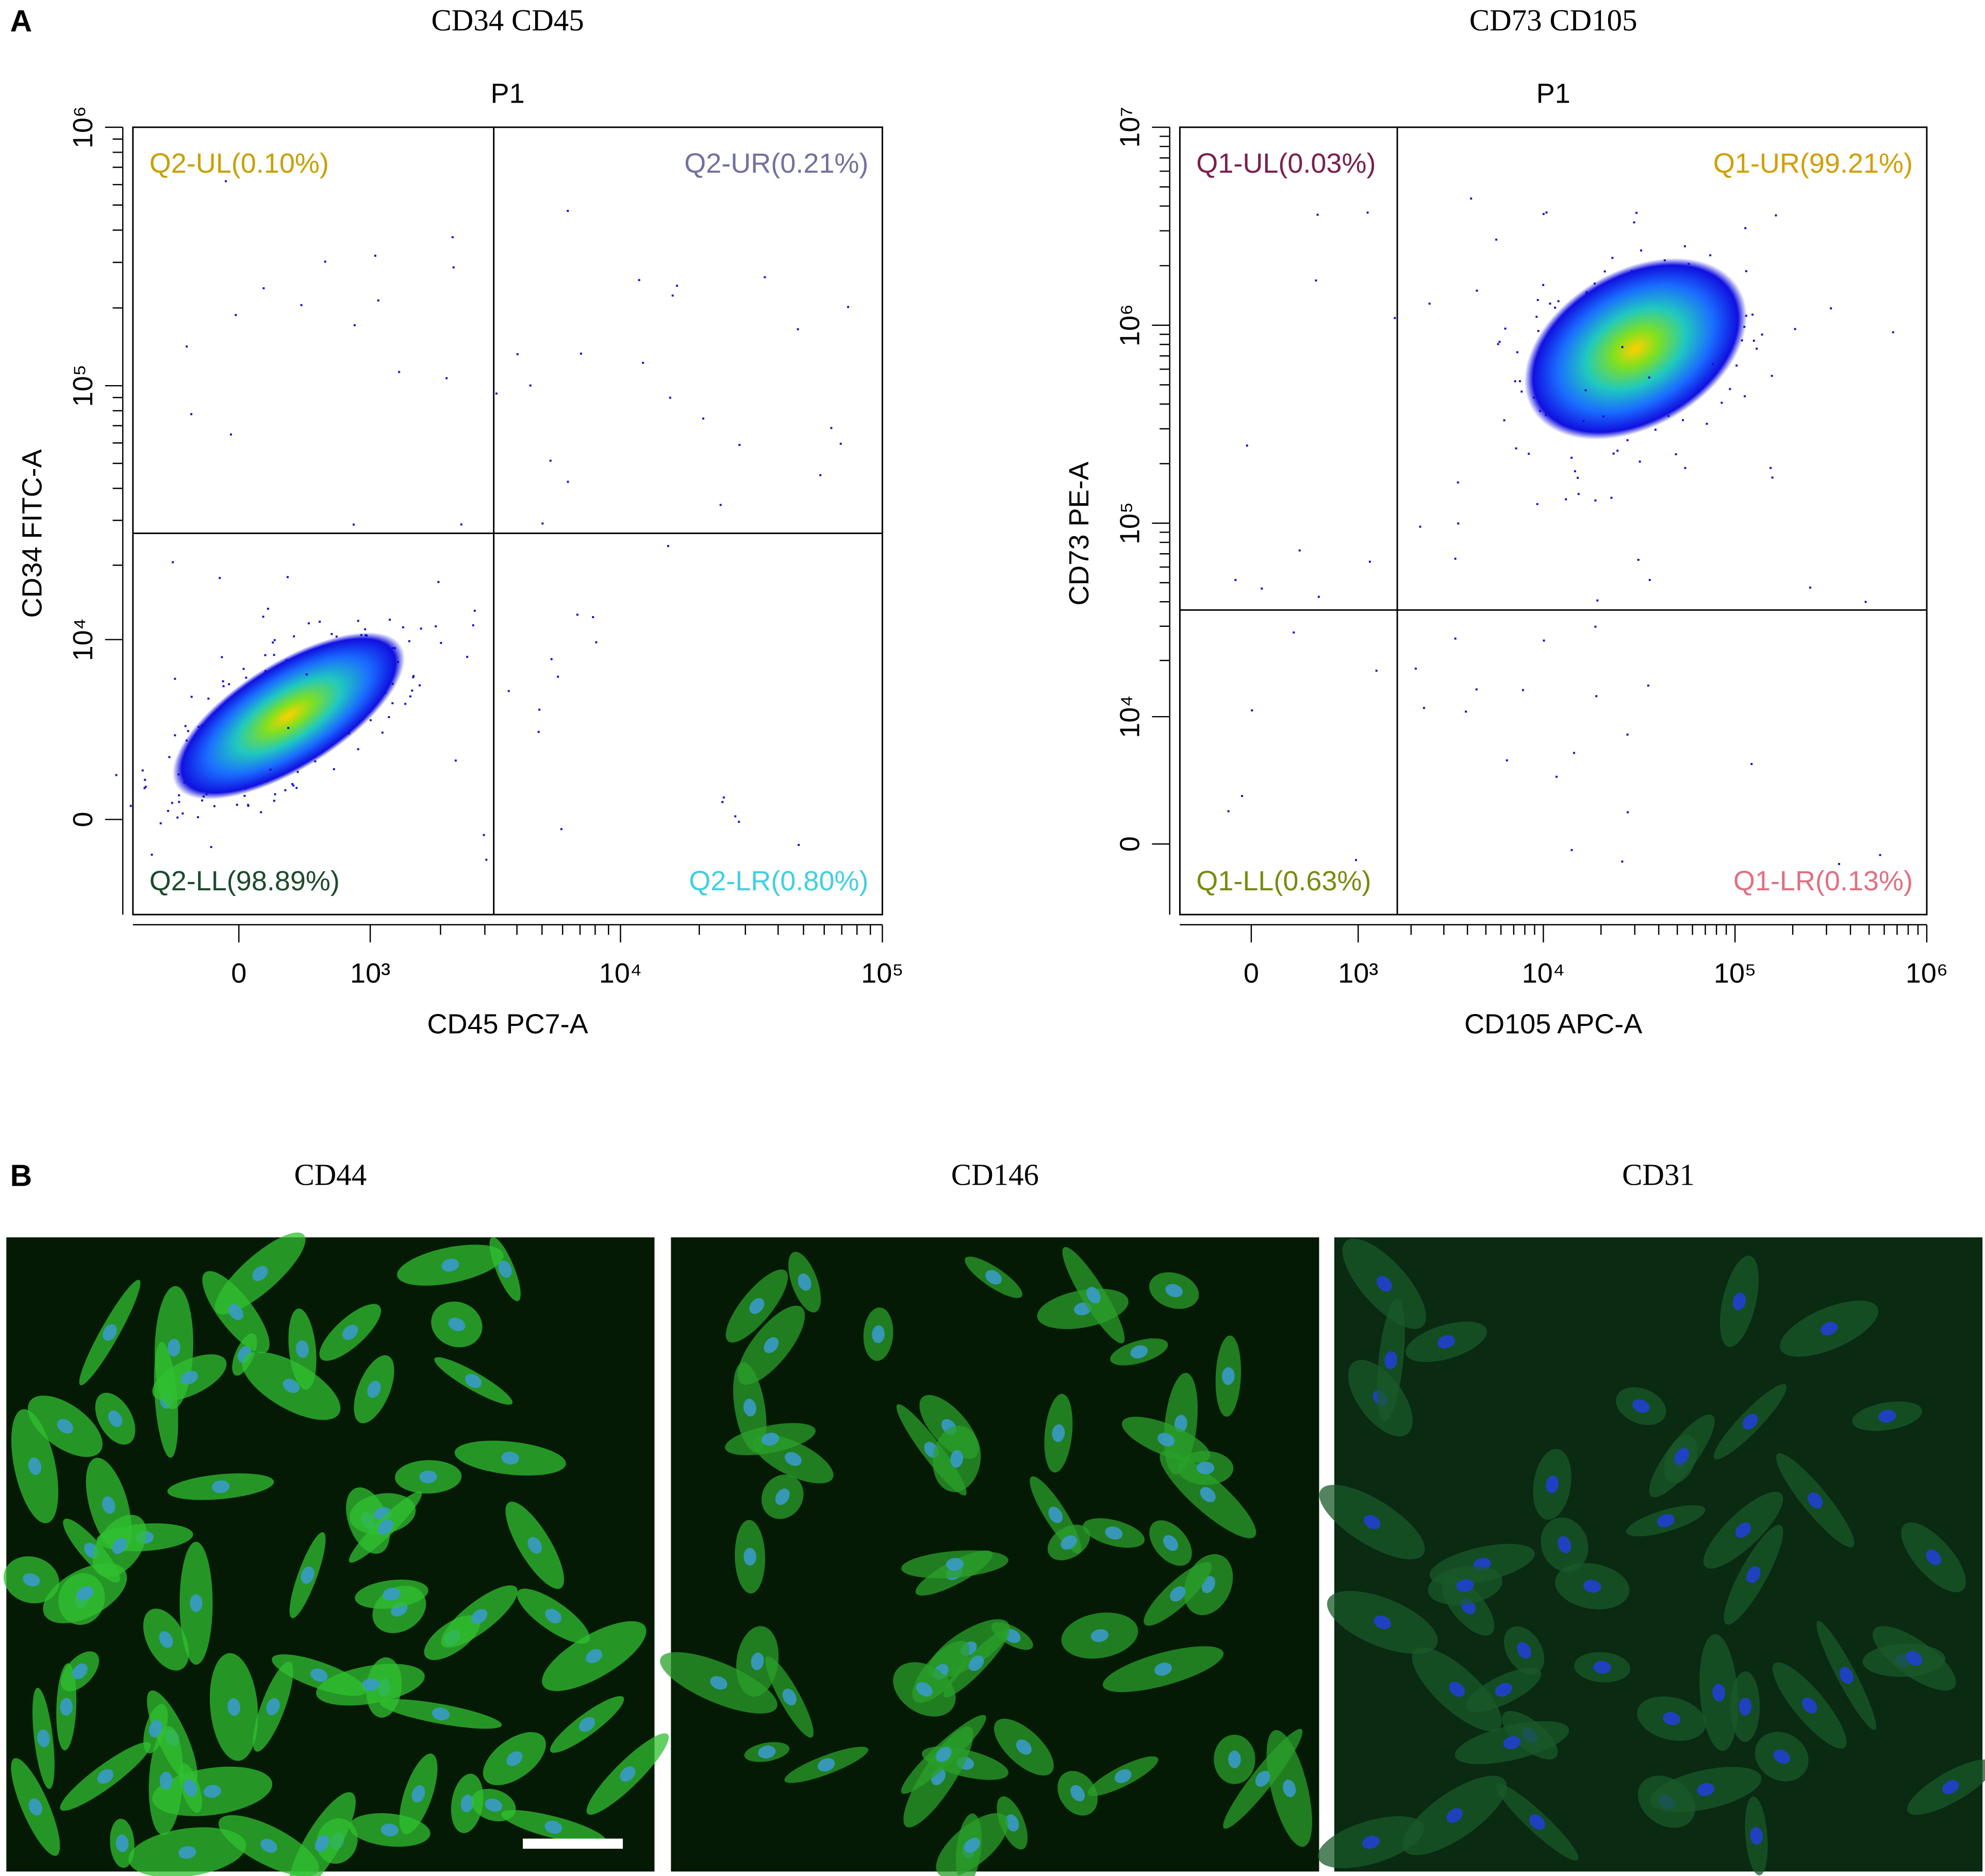 The height and width of the screenshot is (1876, 1985). I want to click on x-axis-label: CD105 APC-A, so click(1553, 1023).